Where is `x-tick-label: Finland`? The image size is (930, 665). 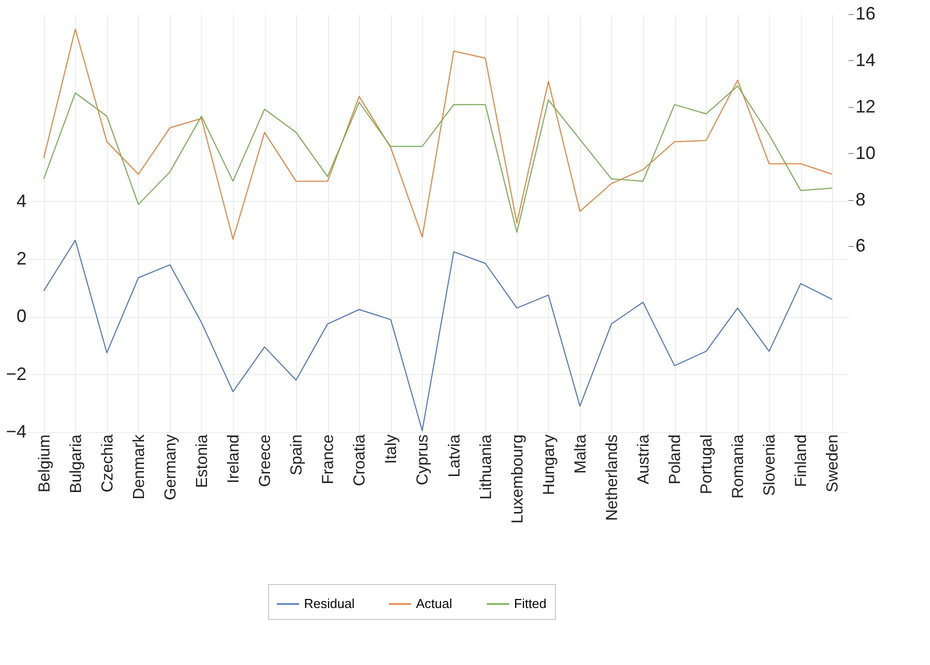 x-tick-label: Finland is located at coordinates (801, 460).